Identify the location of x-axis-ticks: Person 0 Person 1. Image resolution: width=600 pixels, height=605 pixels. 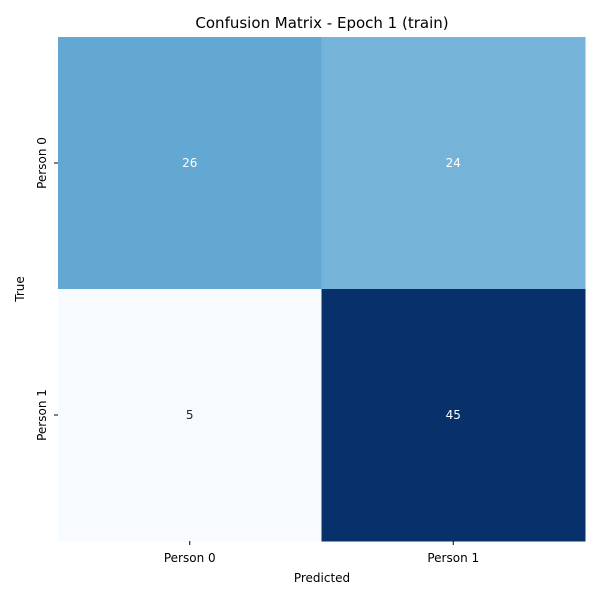
(321, 553).